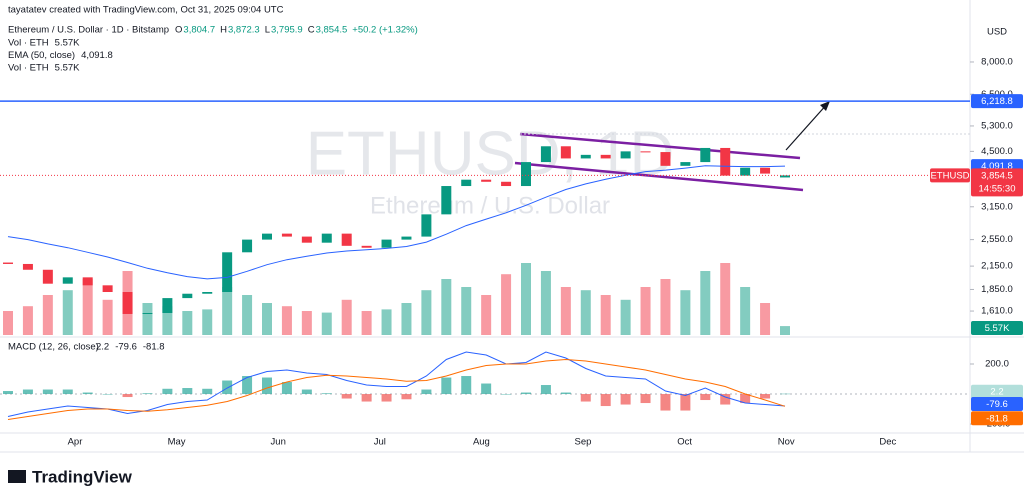 This screenshot has height=498, width=1024. I want to click on y-tick-label: 2,550.0, so click(997, 239).